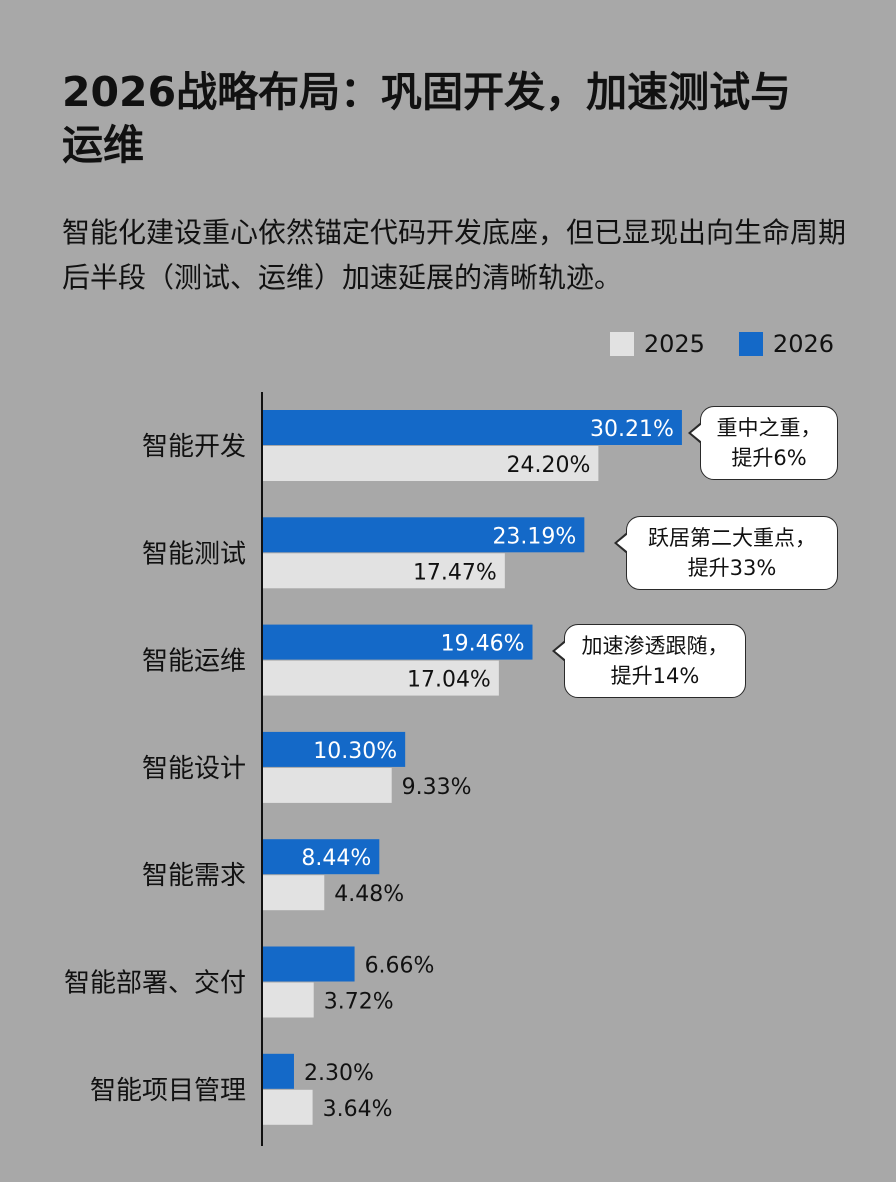 This screenshot has width=896, height=1182. Describe the element at coordinates (358, 1109) in the screenshot. I see `data-label-2025: 3.64%` at that location.